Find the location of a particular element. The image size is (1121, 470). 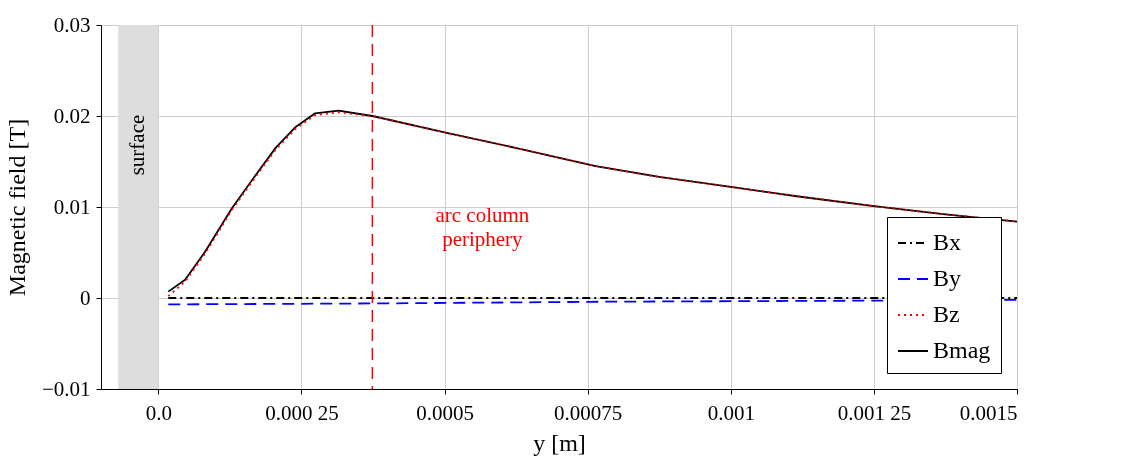

y-tick-label: 0.03 is located at coordinates (72, 24).